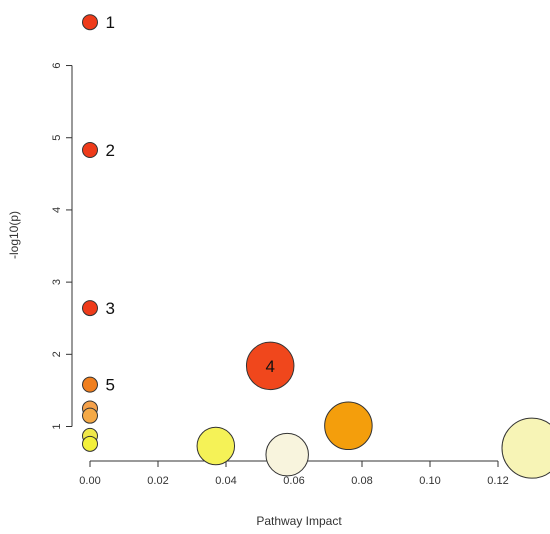 Image resolution: width=550 pixels, height=534 pixels. What do you see at coordinates (110, 308) in the screenshot?
I see `point-label: 3` at bounding box center [110, 308].